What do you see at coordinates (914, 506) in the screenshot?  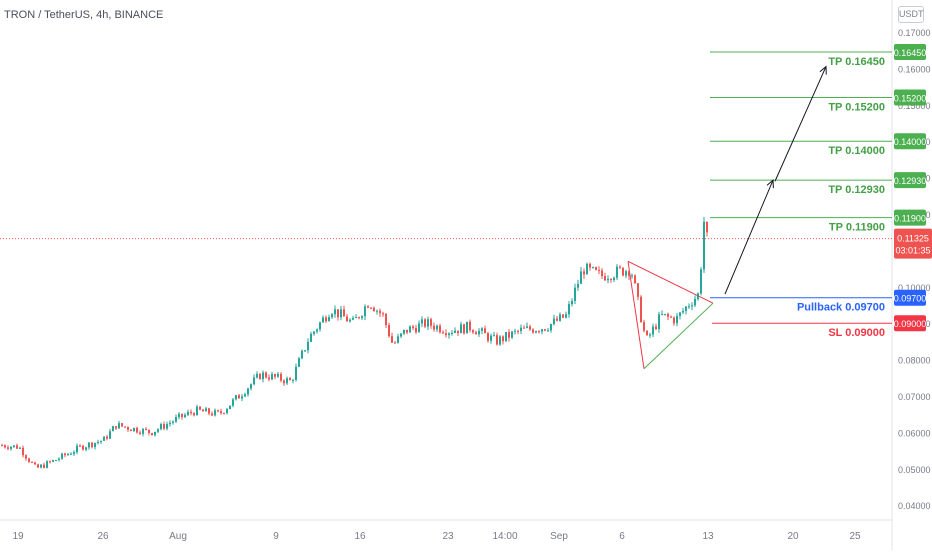 I see `price-tick-label: 0.04000` at bounding box center [914, 506].